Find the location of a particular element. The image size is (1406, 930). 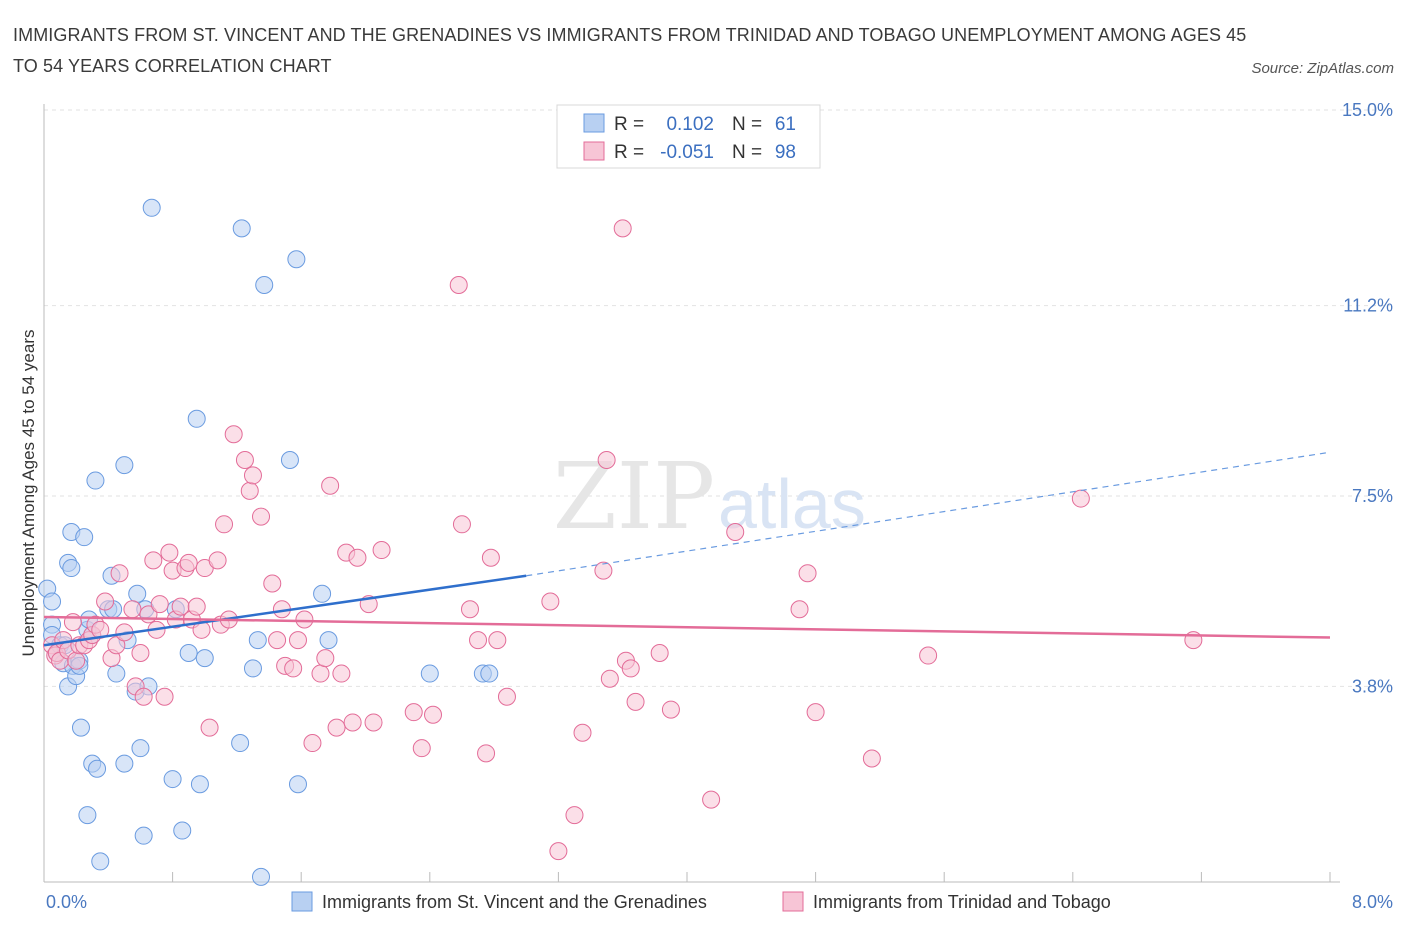

x-tick-label-1: 8.0% is located at coordinates (1372, 902).